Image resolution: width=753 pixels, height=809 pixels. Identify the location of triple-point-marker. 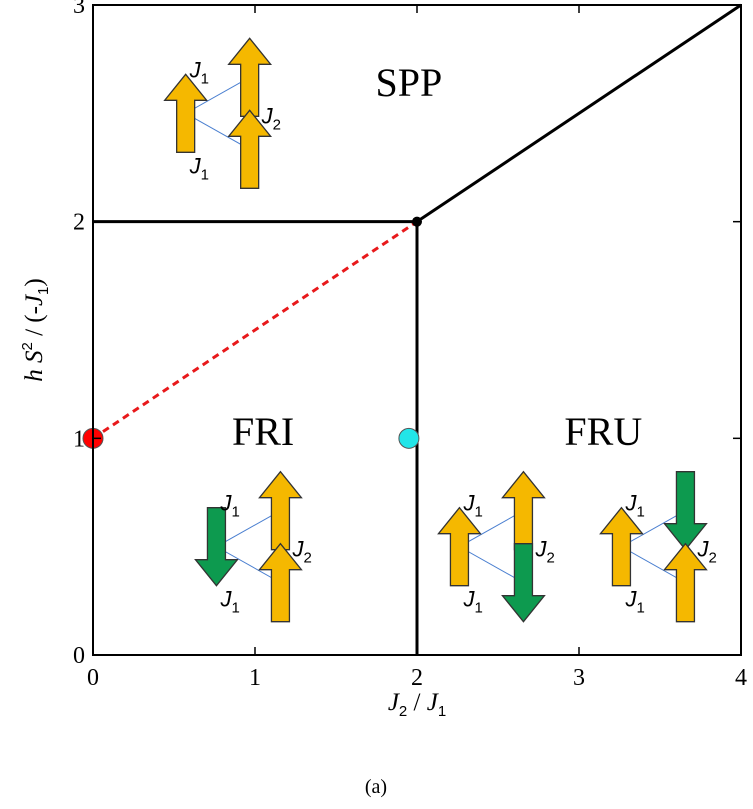
(417, 221).